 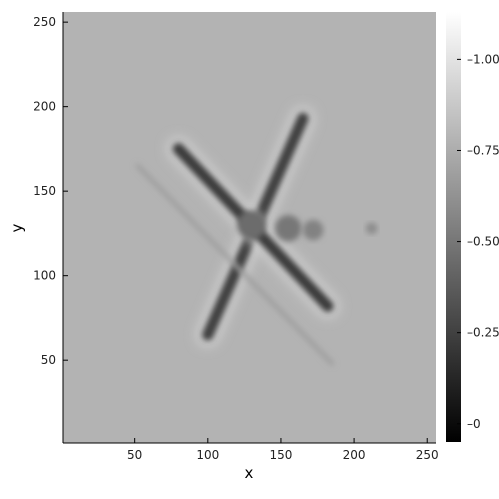 I want to click on y-tick-label: 250, so click(x=44, y=22).